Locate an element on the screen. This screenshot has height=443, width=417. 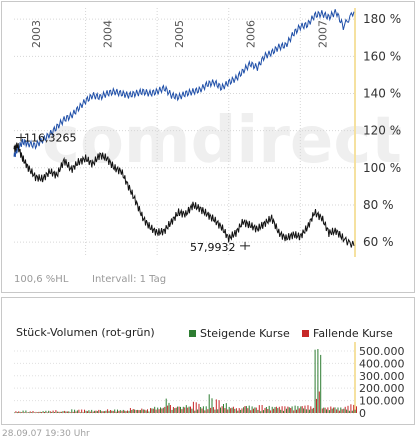
timestamp: 28.09.07 19:30 Uhr is located at coordinates (46, 434).